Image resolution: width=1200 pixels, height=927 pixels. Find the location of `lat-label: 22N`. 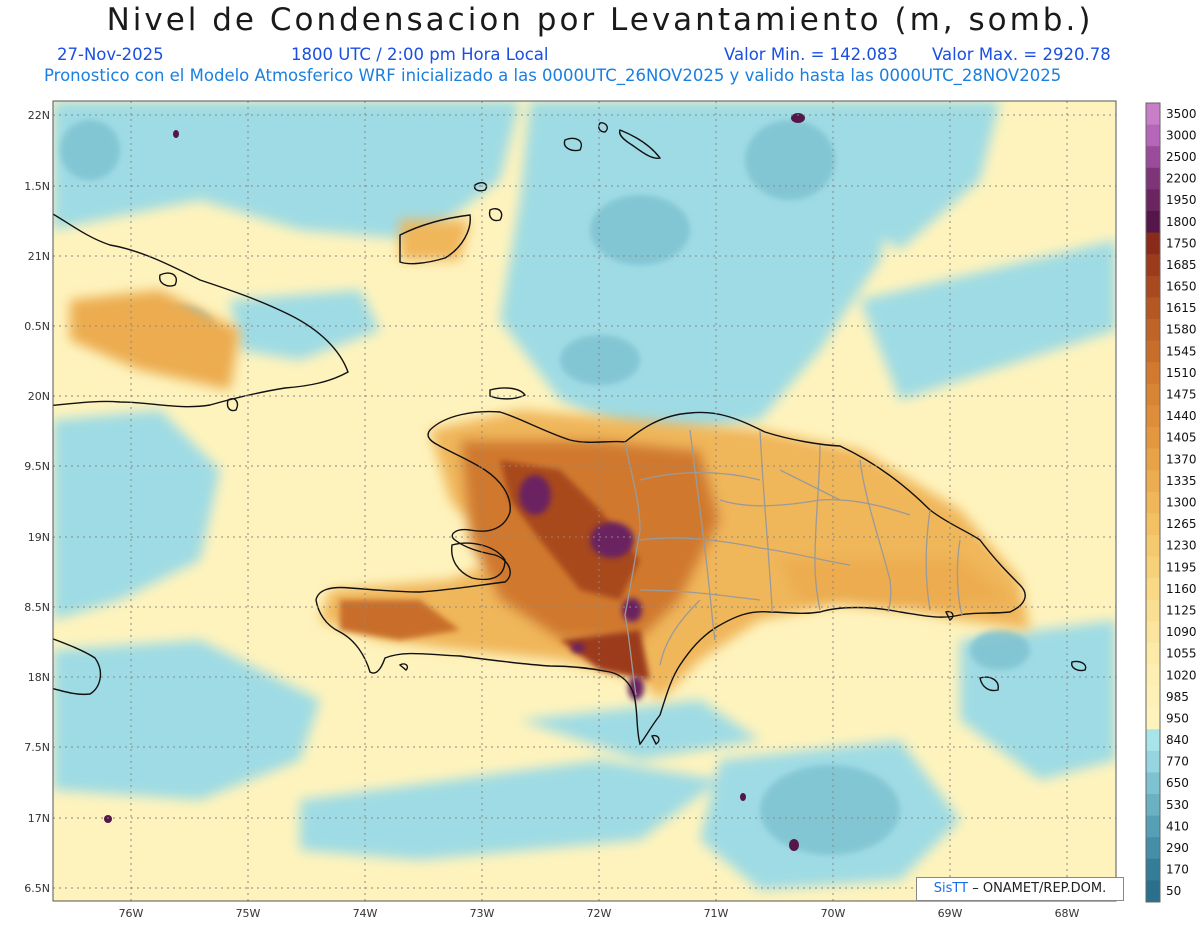

lat-label: 22N is located at coordinates (39, 115).